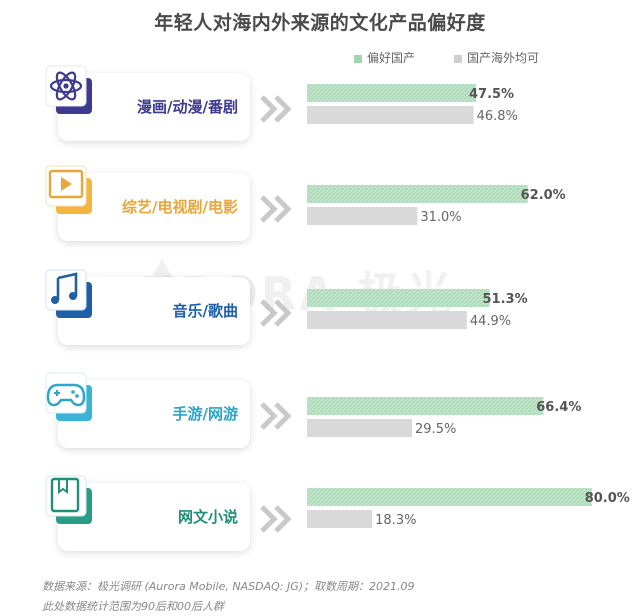 This screenshot has width=640, height=616. What do you see at coordinates (497, 116) in the screenshot?
I see `value-label-either-0: 46.8%` at bounding box center [497, 116].